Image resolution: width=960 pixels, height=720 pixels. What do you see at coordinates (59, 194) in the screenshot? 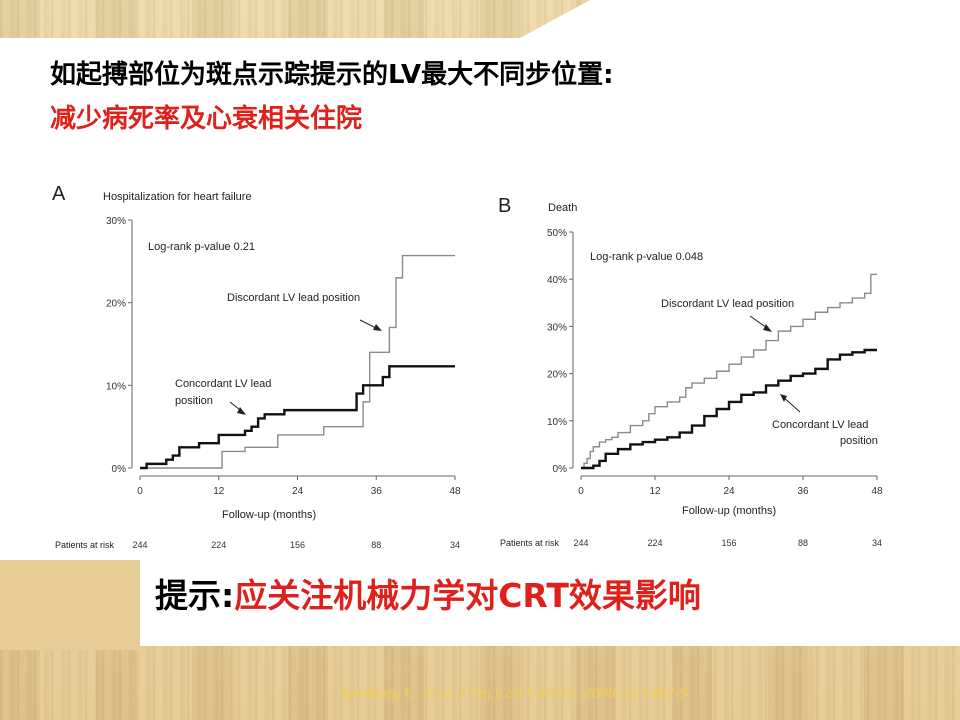
I see `panel-label: A` at bounding box center [59, 194].